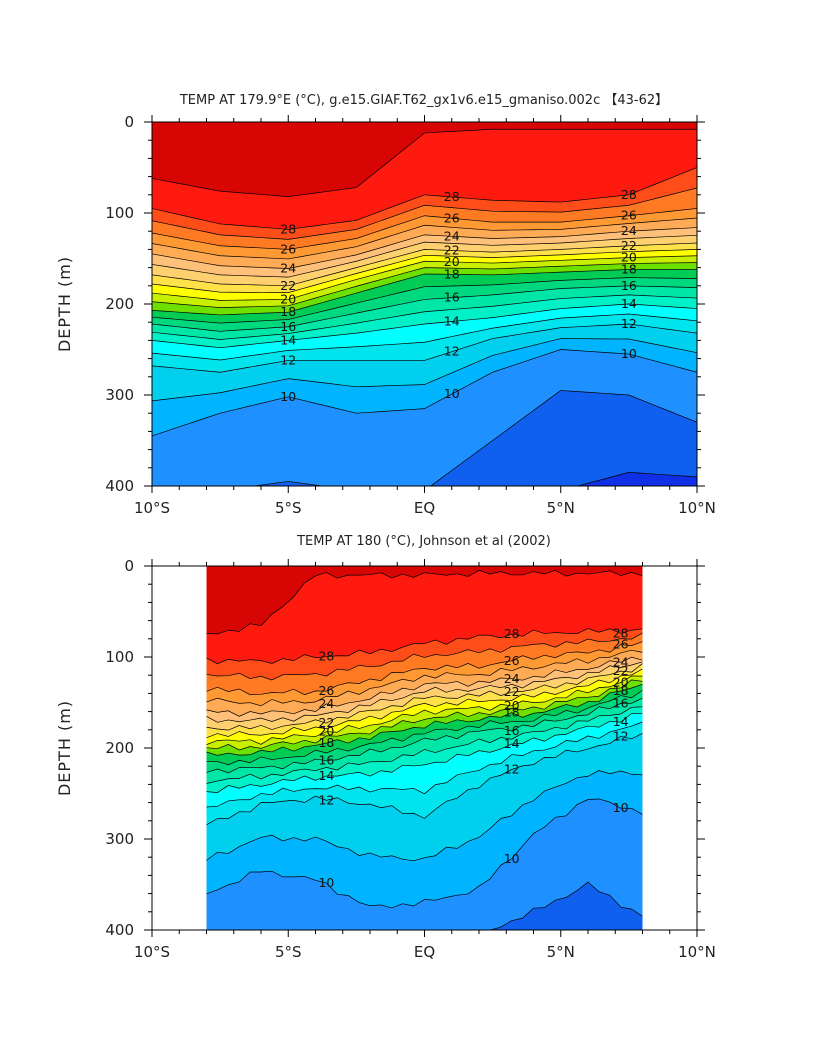 Image resolution: width=818 pixels, height=1055 pixels. Describe the element at coordinates (423, 541) in the screenshot. I see `bottom-panel-title: TEMP AT 180 (°C), Johnson et al (2002)` at that location.